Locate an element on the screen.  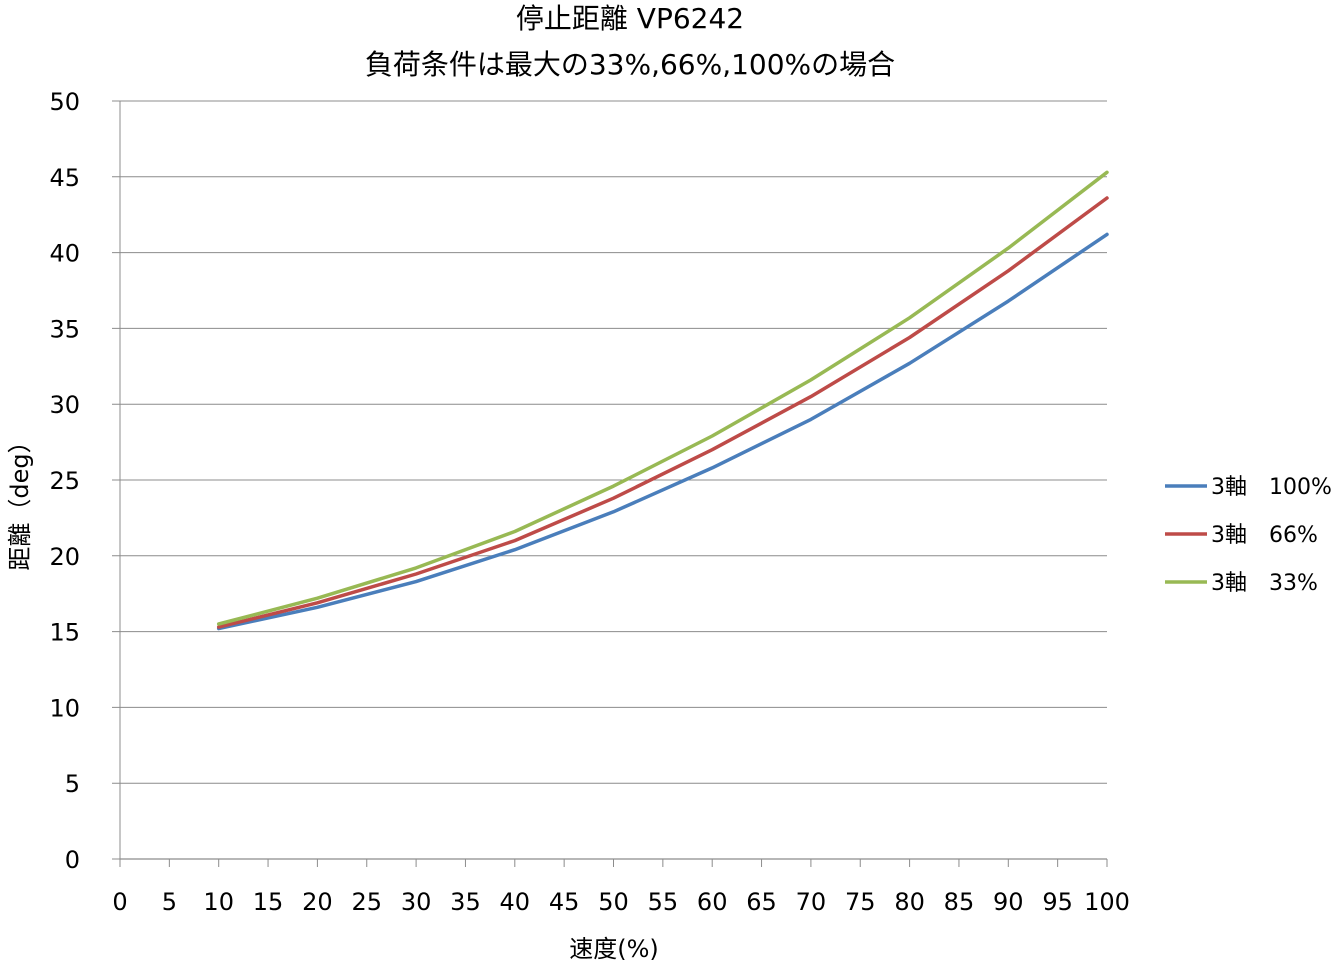
x-tick-label: 60 is located at coordinates (712, 902).